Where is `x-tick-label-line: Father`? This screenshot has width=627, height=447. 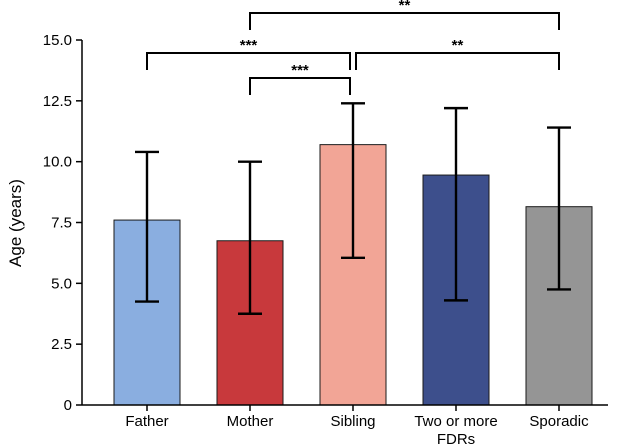
x-tick-label-line: Father is located at coordinates (146, 421).